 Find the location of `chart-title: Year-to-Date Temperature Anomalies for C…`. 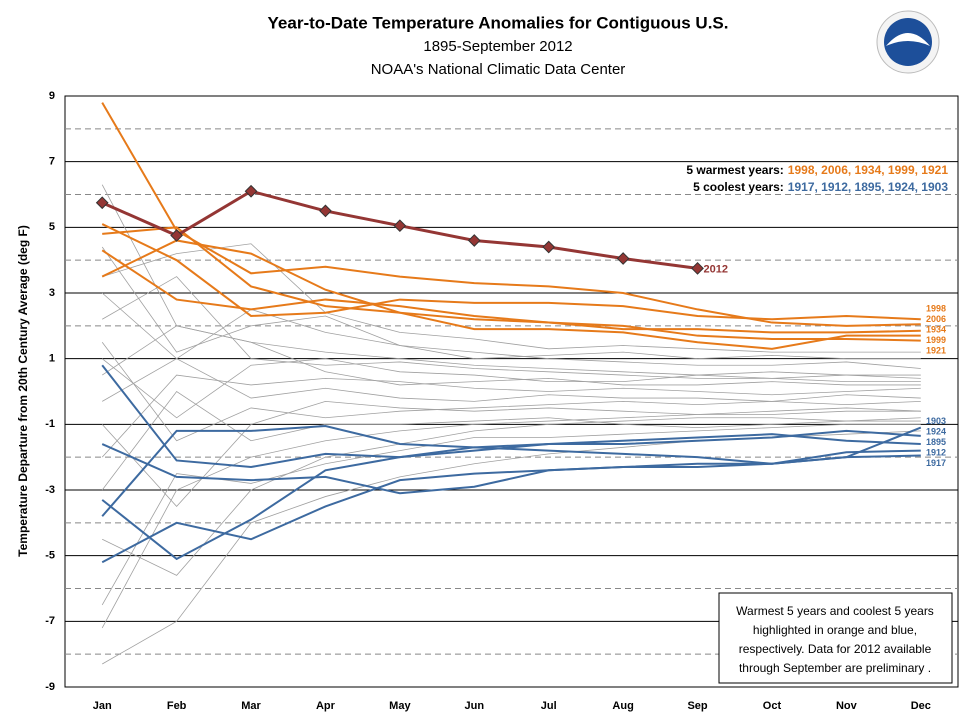

chart-title: Year-to-Date Temperature Anomalies for C… is located at coordinates (498, 22).